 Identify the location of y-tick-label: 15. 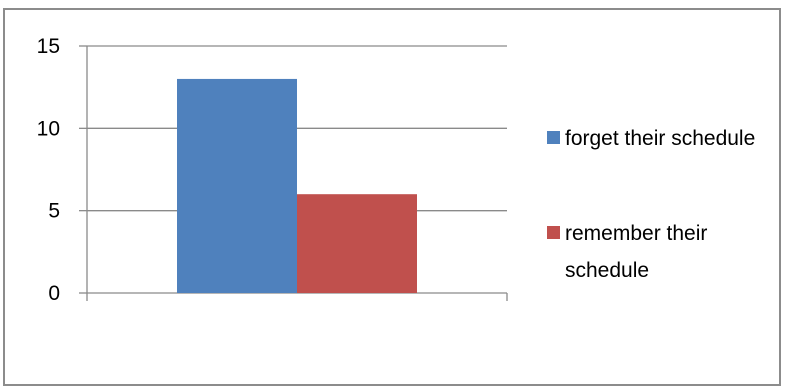
(48, 46).